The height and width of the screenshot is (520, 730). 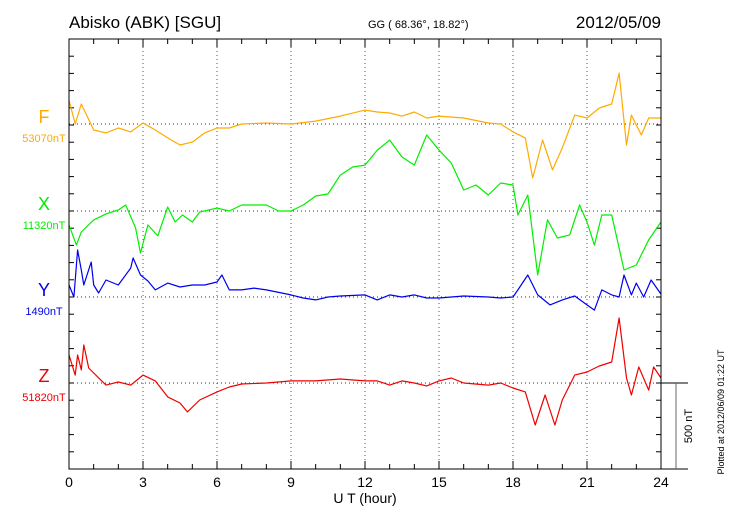 What do you see at coordinates (291, 482) in the screenshot?
I see `x-tick-label: 9` at bounding box center [291, 482].